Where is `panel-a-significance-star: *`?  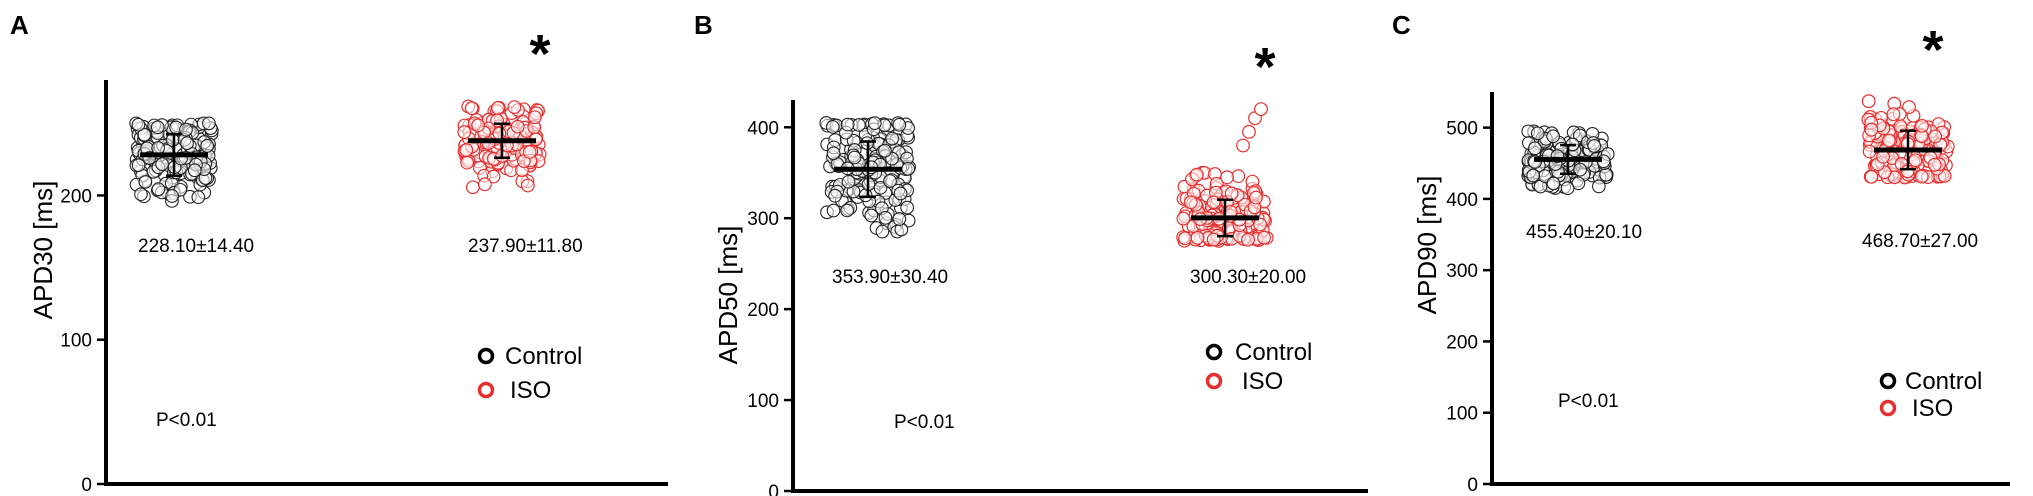
panel-a-significance-star: * is located at coordinates (539, 54).